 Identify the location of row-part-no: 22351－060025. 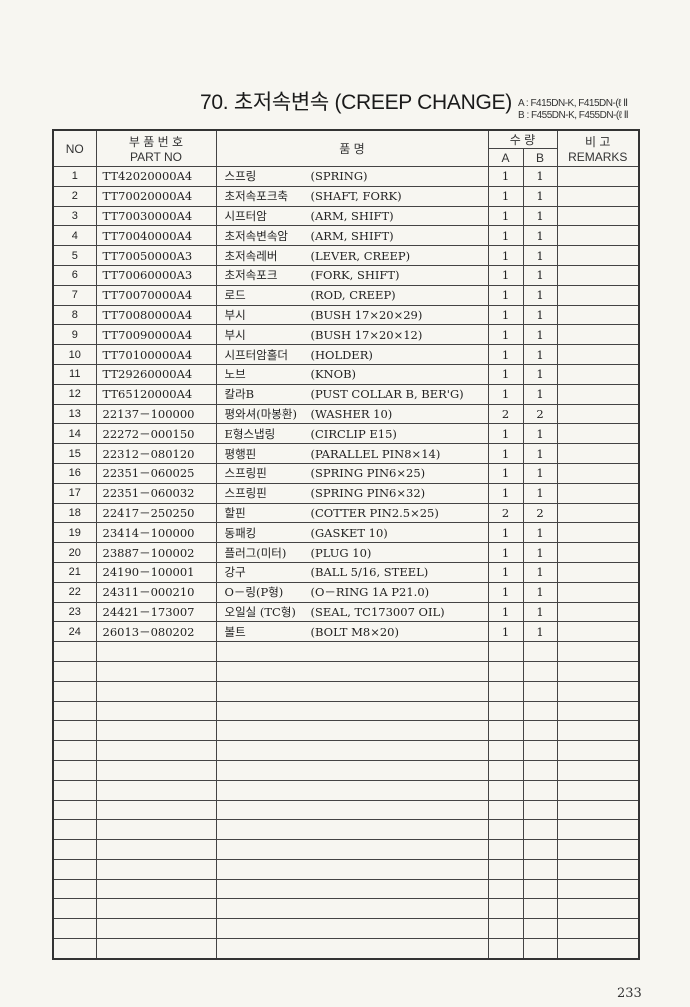
(156, 473).